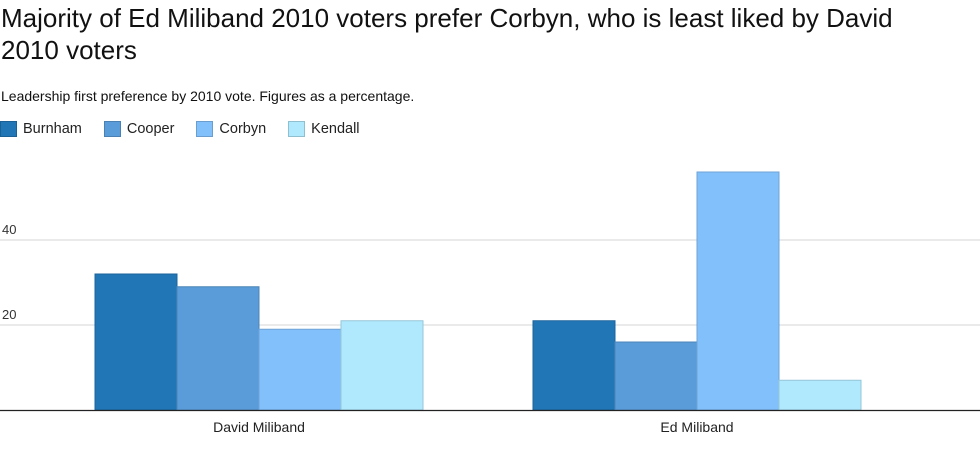  I want to click on legend-label-burnham: Burnham, so click(52, 129).